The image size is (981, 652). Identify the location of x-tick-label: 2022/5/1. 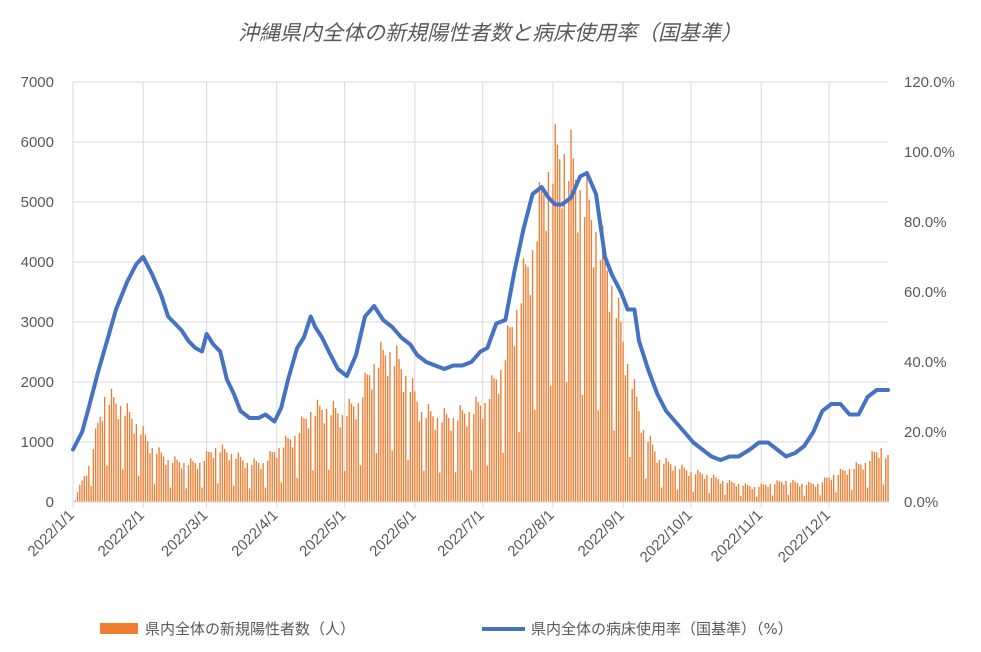
(322, 533).